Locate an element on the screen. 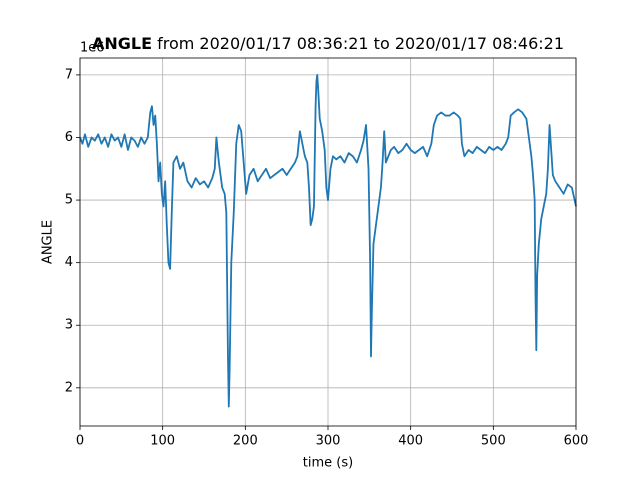 The width and height of the screenshot is (640, 480). y-tick-label: 7 is located at coordinates (69, 74).